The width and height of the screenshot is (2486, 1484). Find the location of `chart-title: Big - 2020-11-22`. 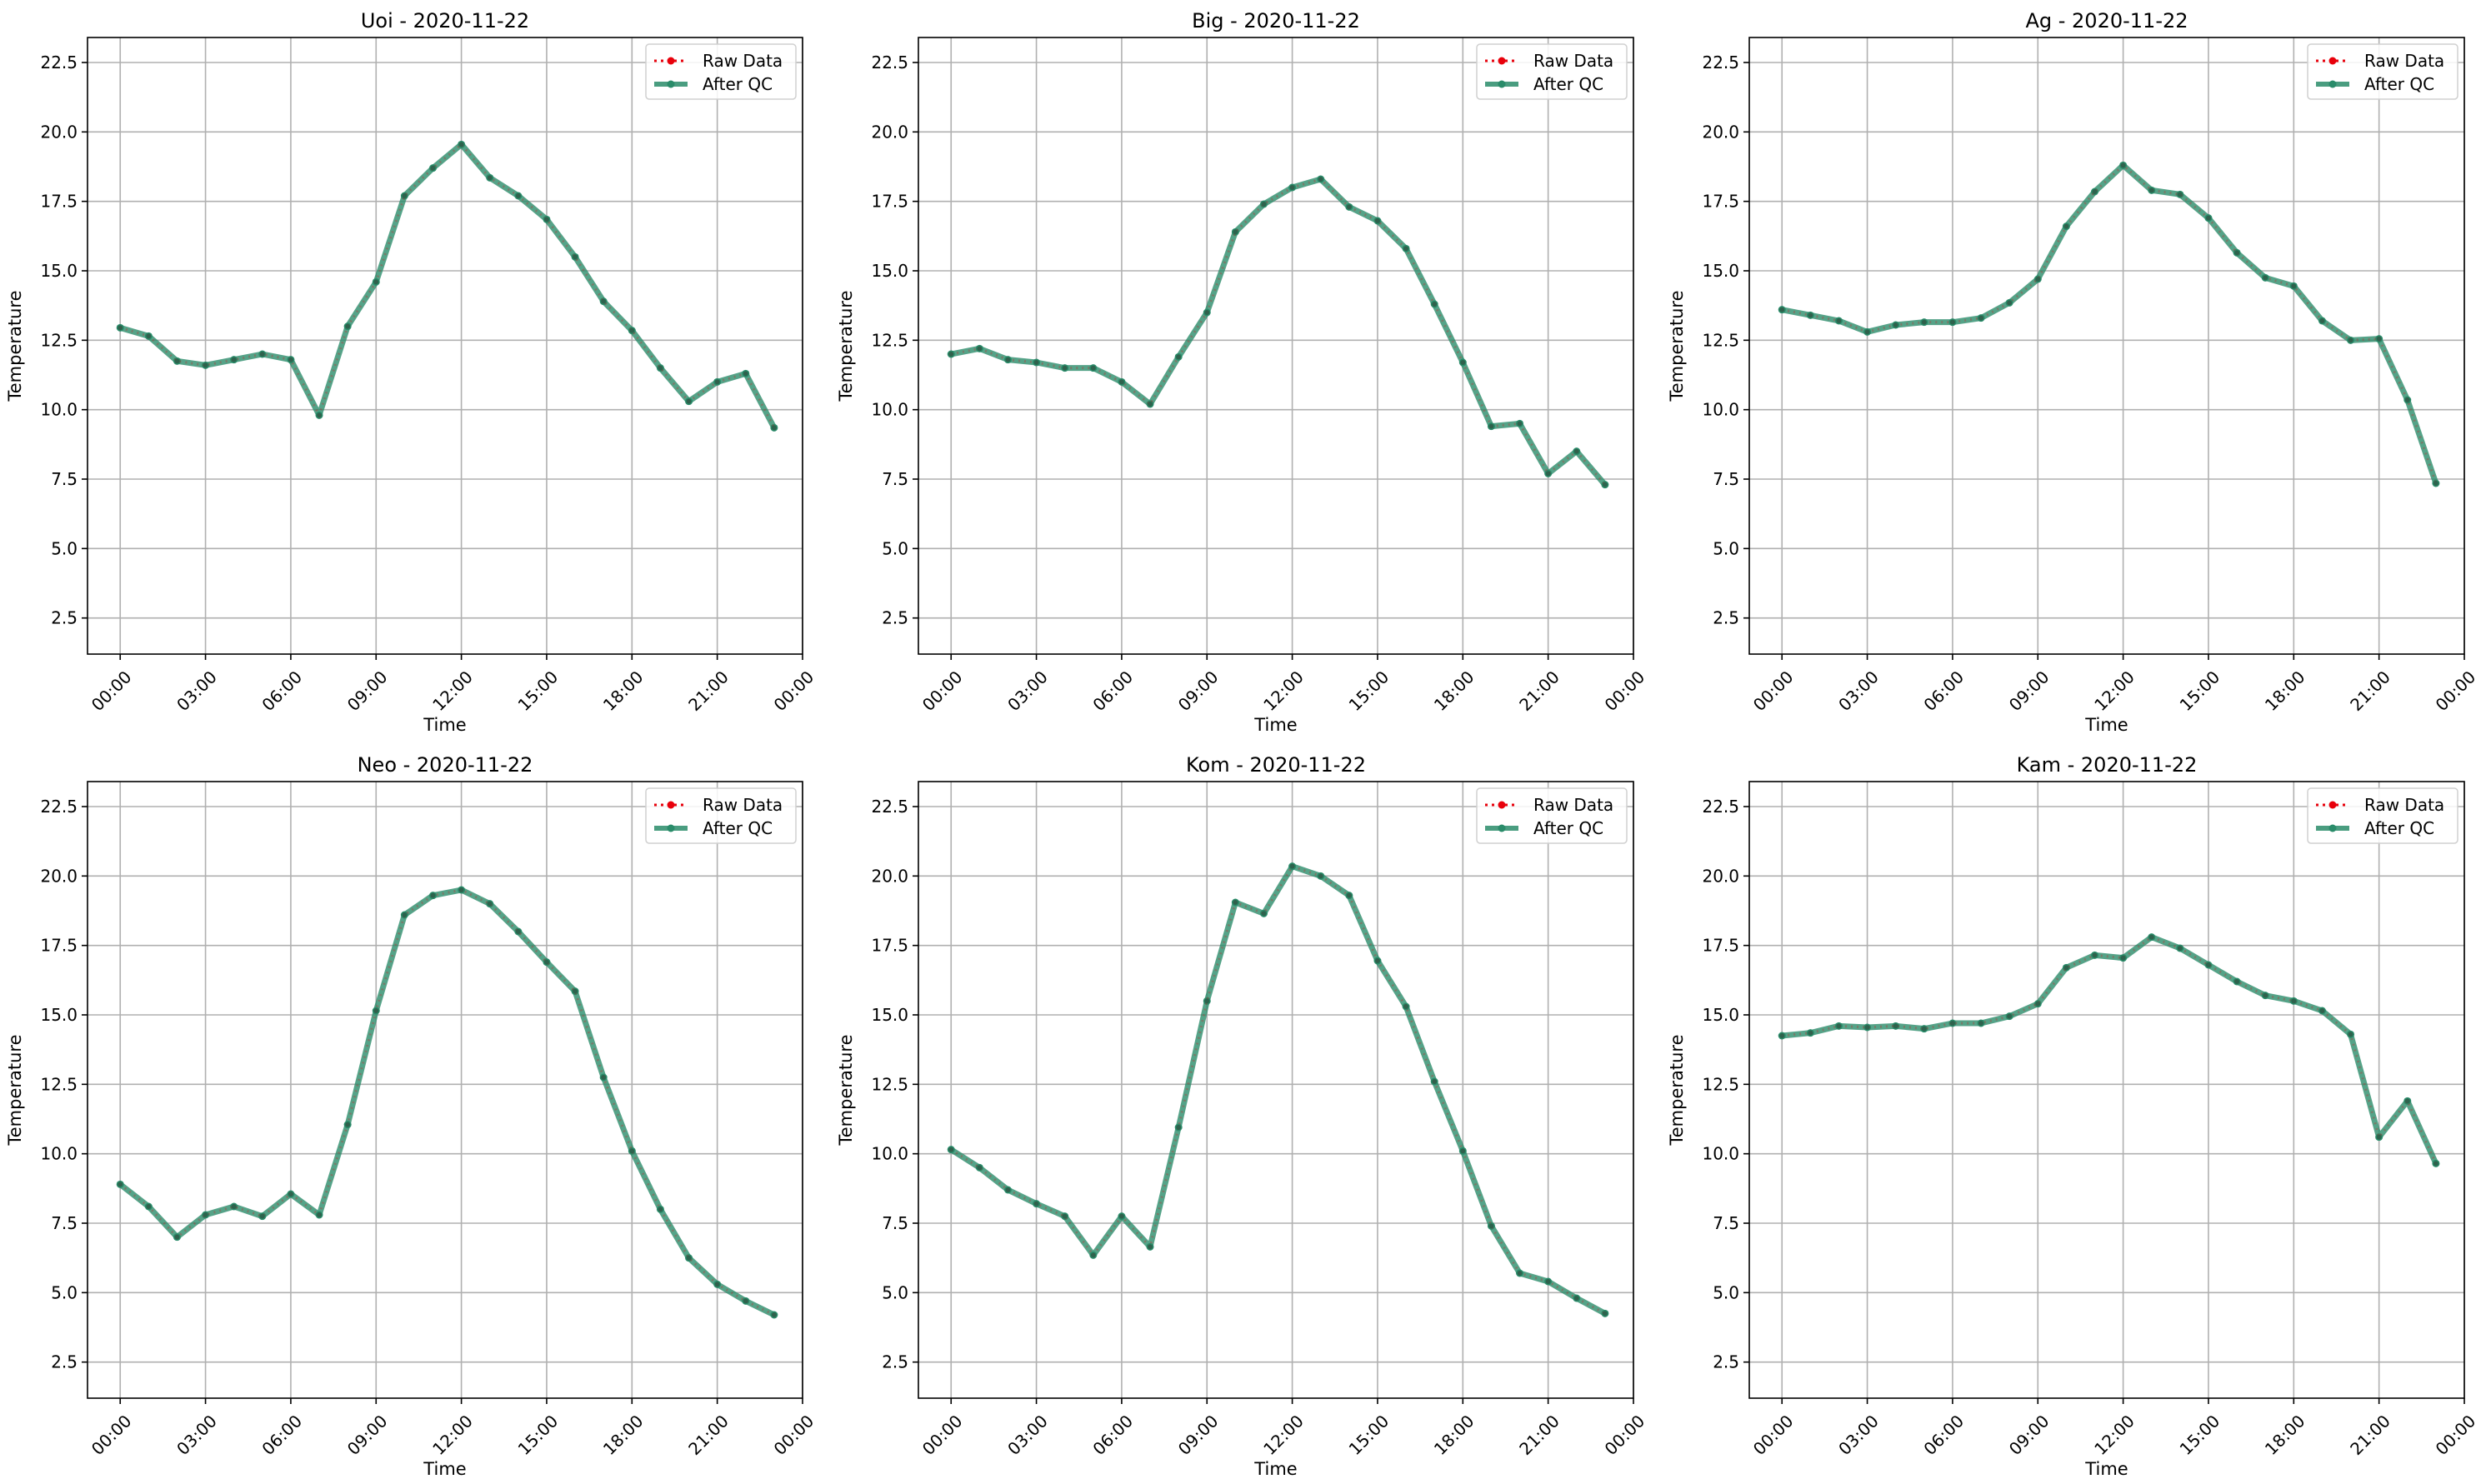

chart-title: Big - 2020-11-22 is located at coordinates (1276, 20).